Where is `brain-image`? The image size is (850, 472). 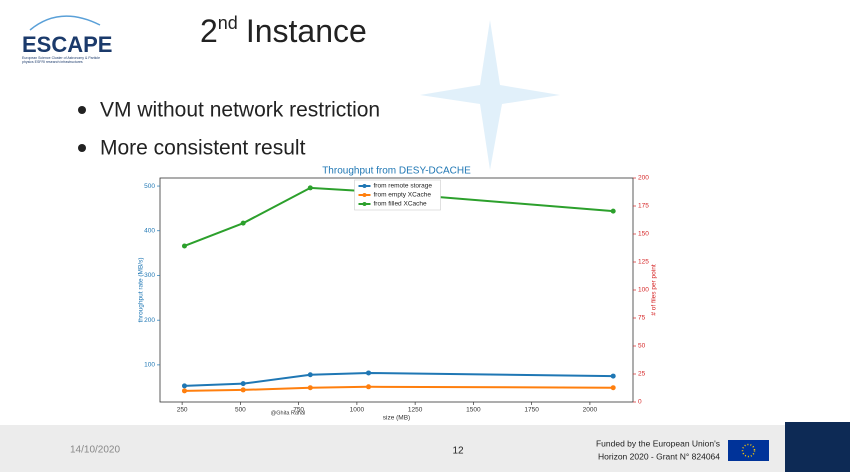
brain-image is located at coordinates (817, 447).